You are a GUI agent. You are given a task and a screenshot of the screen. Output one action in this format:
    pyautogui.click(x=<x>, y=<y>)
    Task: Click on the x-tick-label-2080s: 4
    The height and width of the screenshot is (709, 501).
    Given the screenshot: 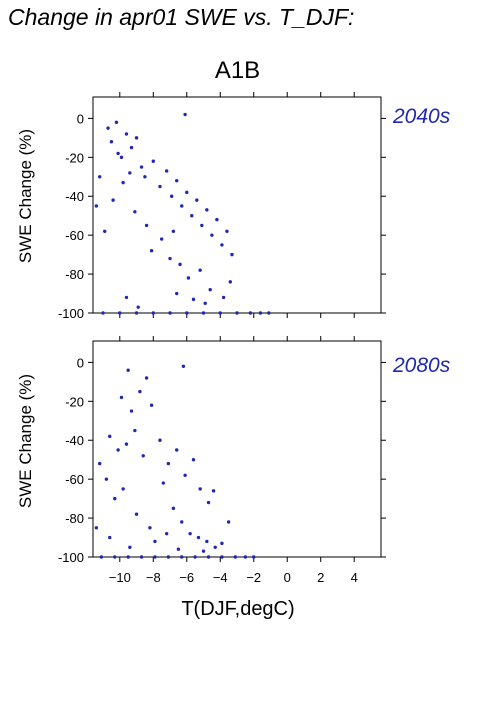 What is the action you would take?
    pyautogui.click(x=354, y=577)
    